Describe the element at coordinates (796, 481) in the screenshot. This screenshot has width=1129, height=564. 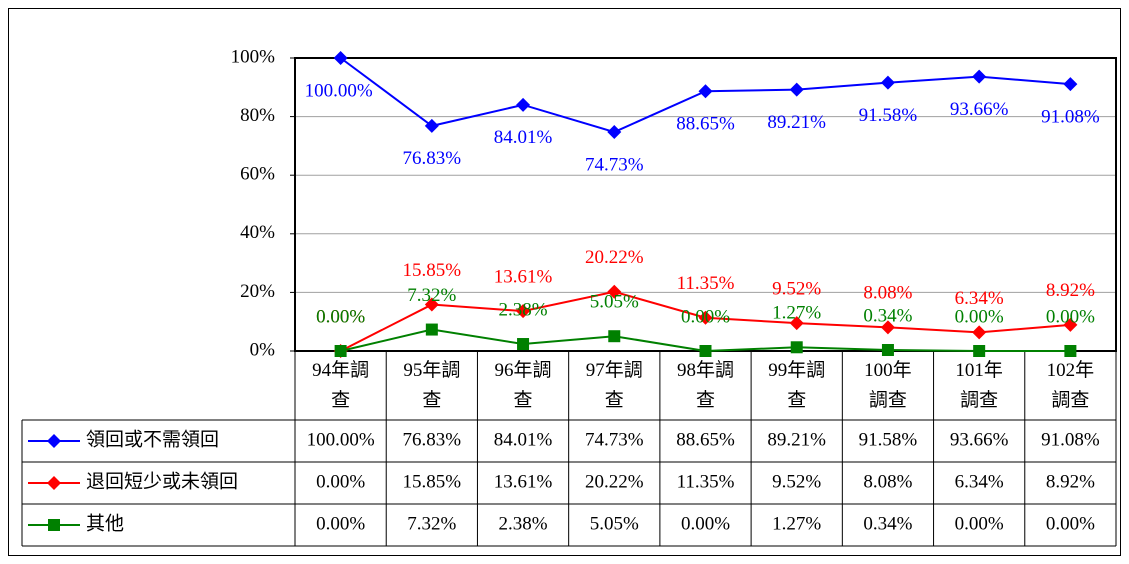
I see `table-cell: 9.52%` at that location.